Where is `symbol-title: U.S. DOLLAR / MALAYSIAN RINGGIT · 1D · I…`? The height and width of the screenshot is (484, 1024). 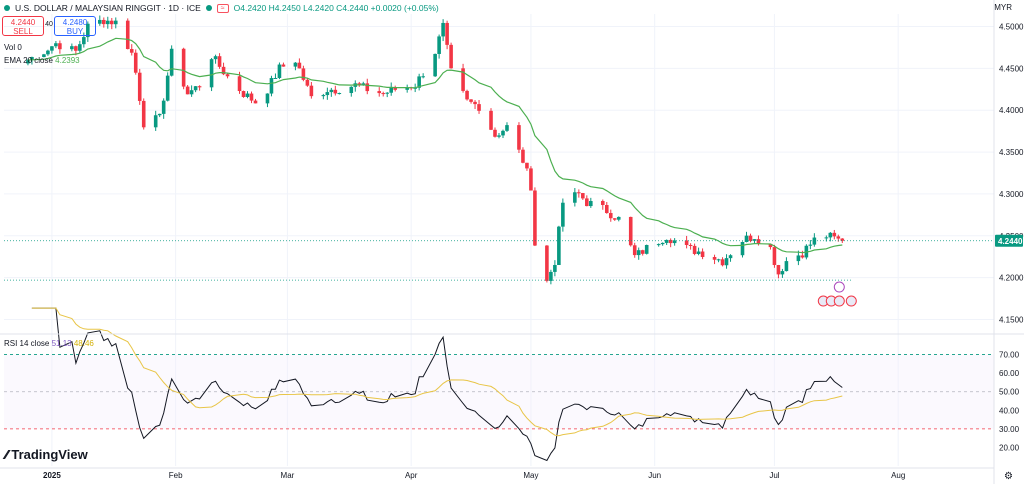 symbol-title: U.S. DOLLAR / MALAYSIAN RINGGIT · 1D · I… is located at coordinates (108, 8).